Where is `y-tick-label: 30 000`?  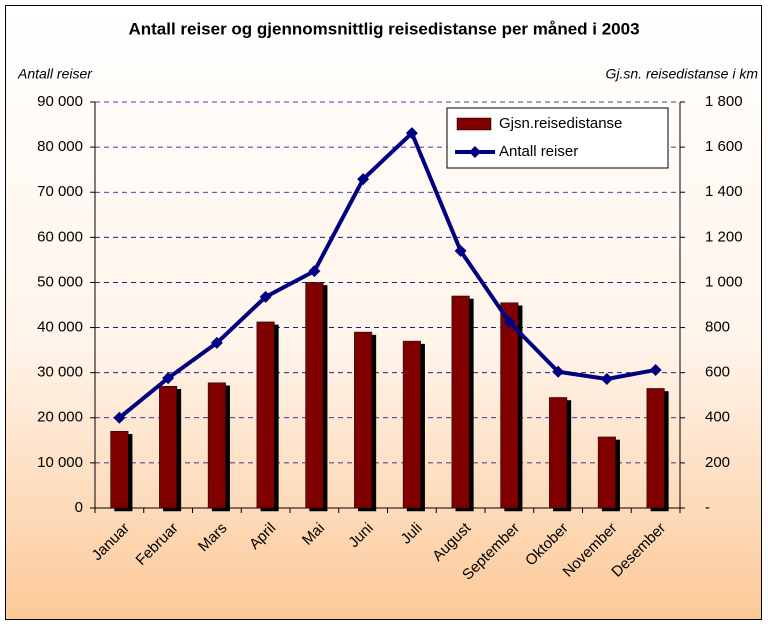 y-tick-label: 30 000 is located at coordinates (60, 372).